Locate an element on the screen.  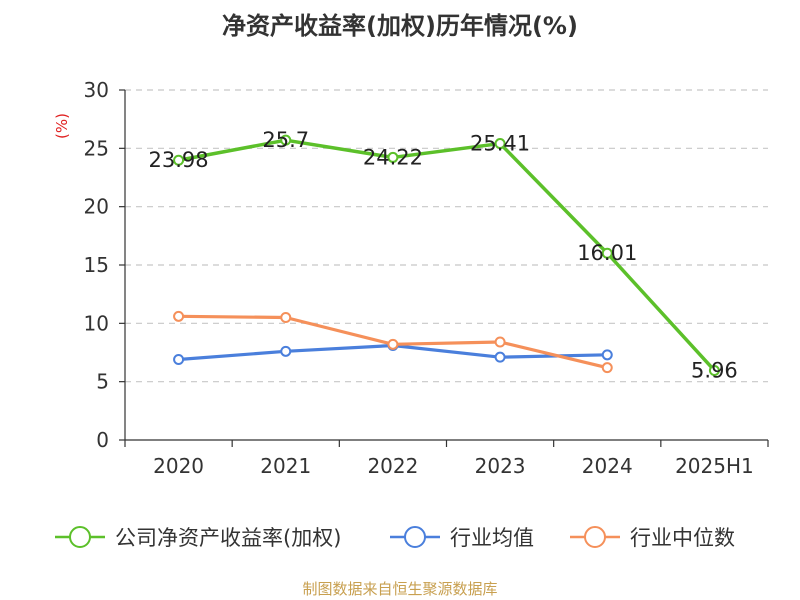
y-tick-label: 0 is located at coordinates (102, 440).